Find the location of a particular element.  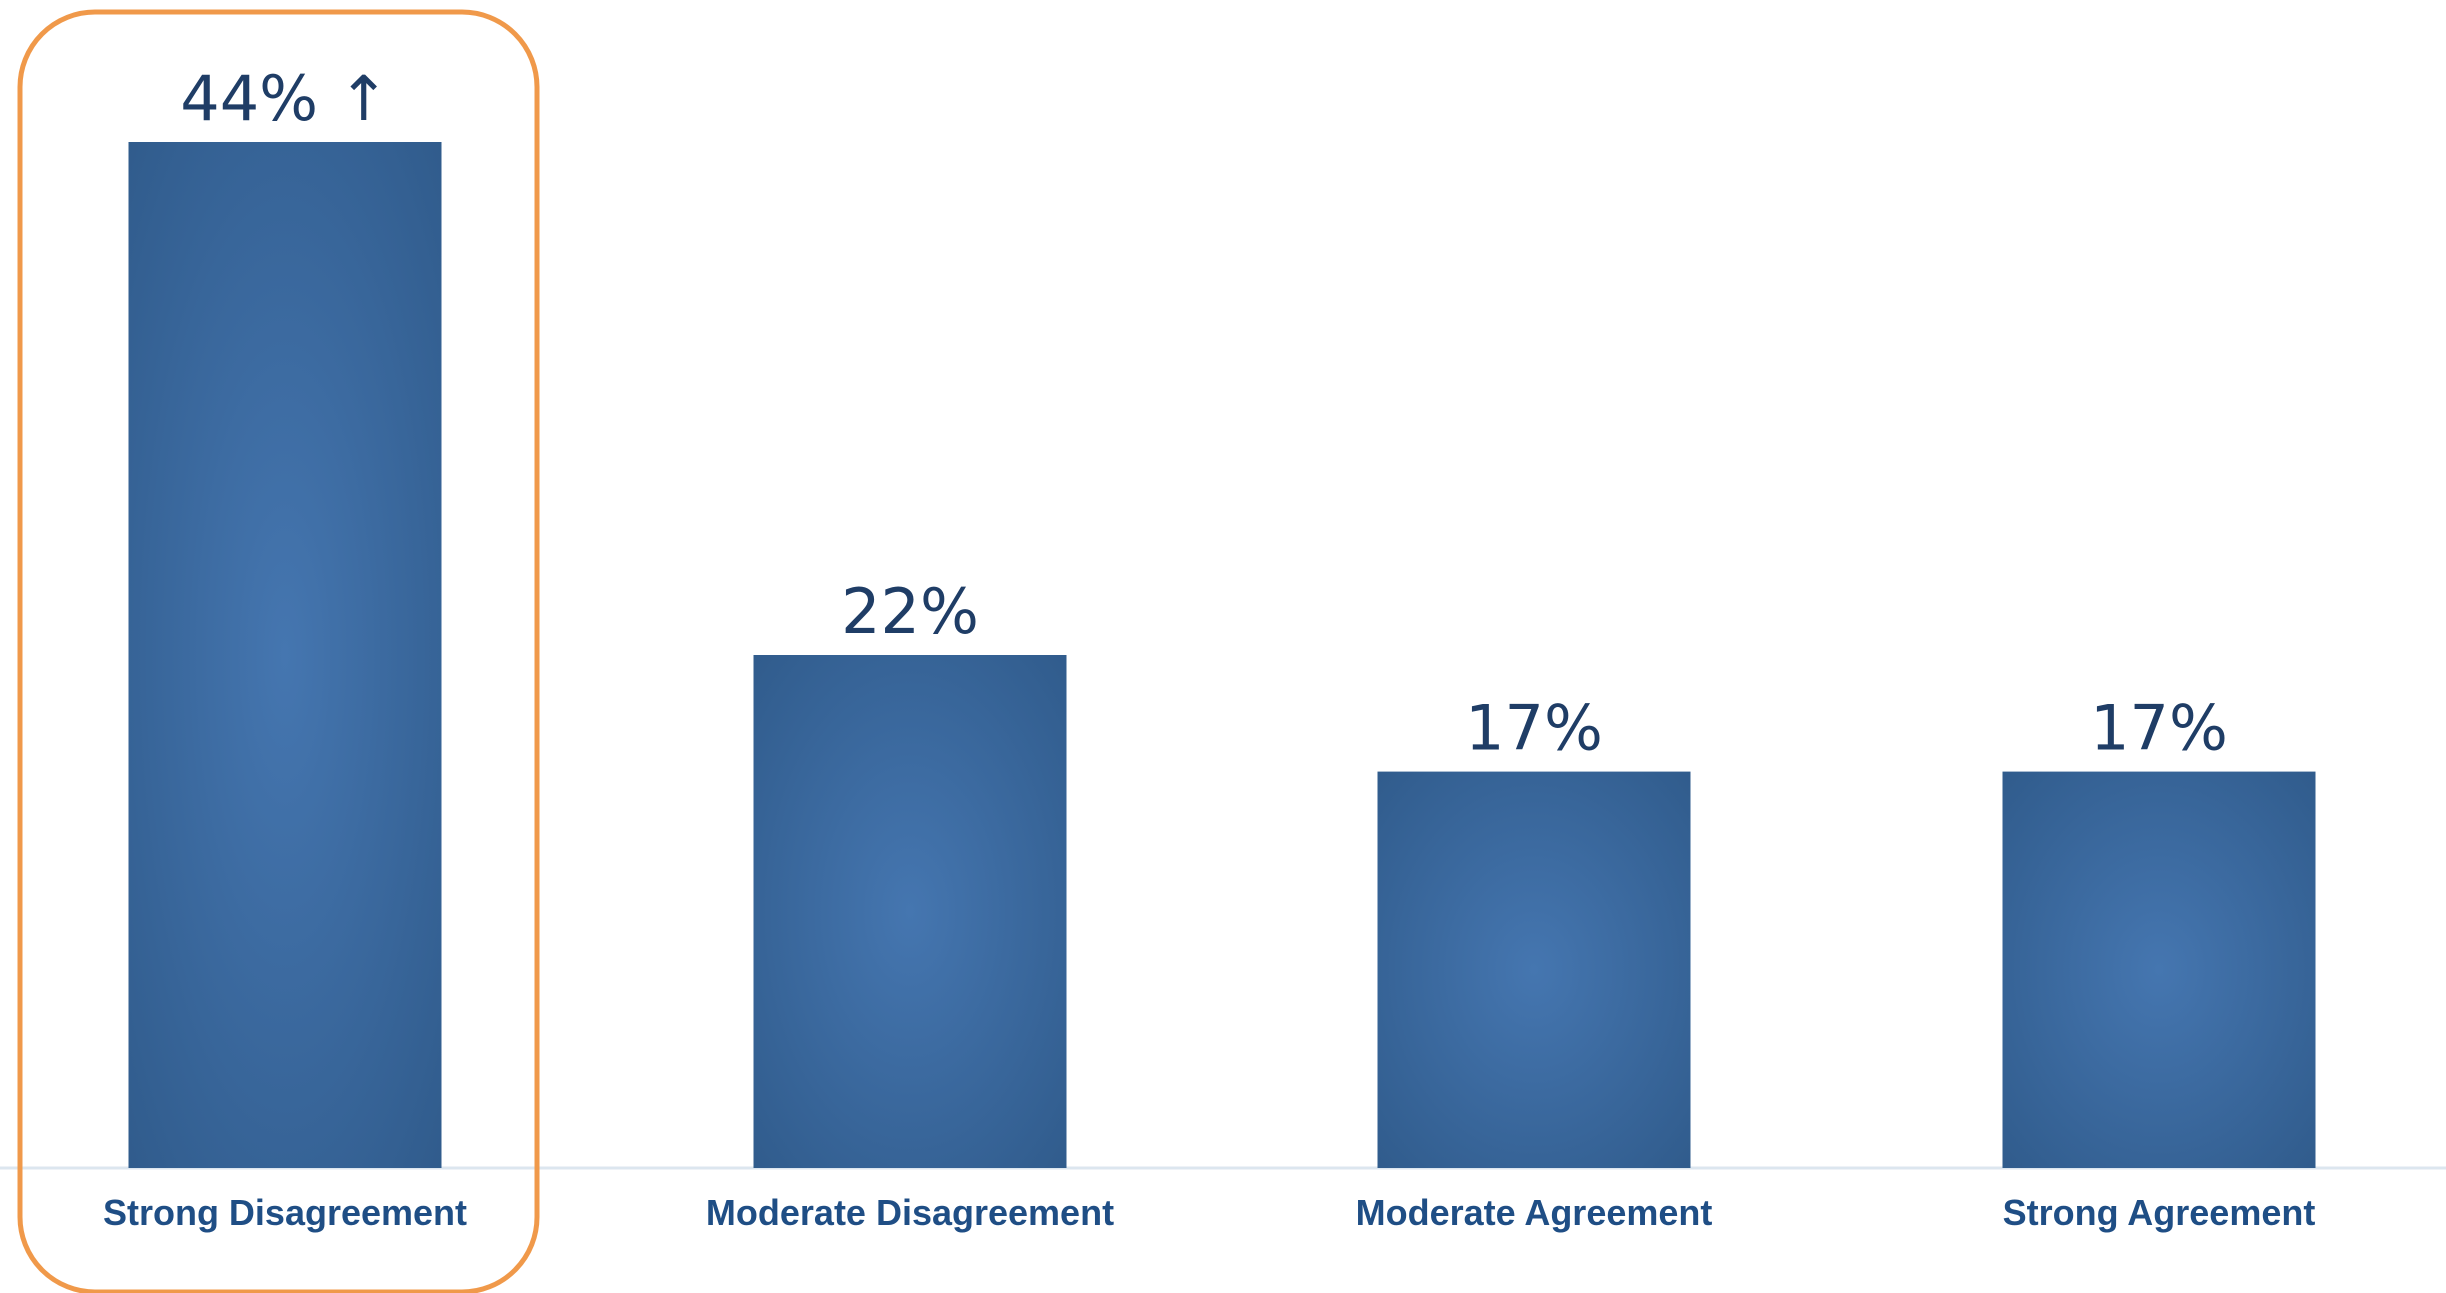

category-label-moderate-disagreement: Moderate Disagreement is located at coordinates (910, 1212).